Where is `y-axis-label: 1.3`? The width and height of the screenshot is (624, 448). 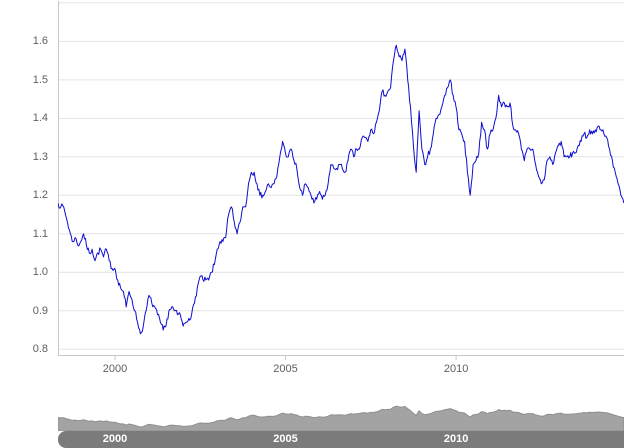 y-axis-label: 1.3 is located at coordinates (40, 156).